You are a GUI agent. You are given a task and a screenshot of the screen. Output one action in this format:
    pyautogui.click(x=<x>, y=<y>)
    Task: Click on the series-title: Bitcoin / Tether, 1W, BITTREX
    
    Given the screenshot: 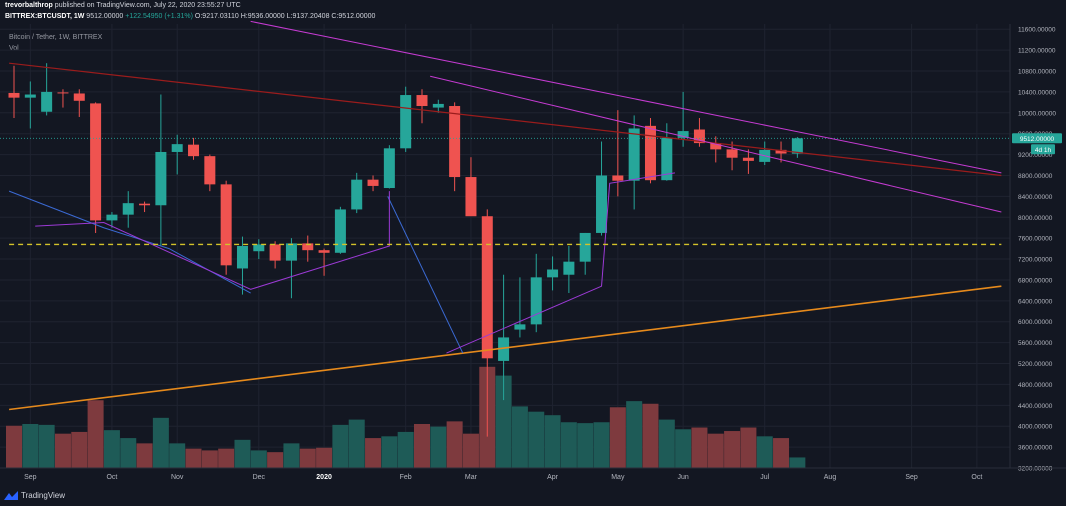 What is the action you would take?
    pyautogui.click(x=56, y=37)
    